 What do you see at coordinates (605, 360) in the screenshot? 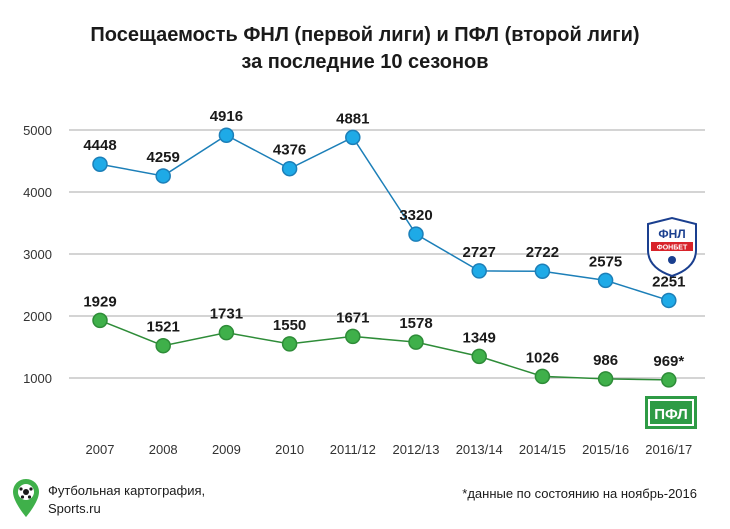
I see `pfl-data-label: 986` at bounding box center [605, 360].